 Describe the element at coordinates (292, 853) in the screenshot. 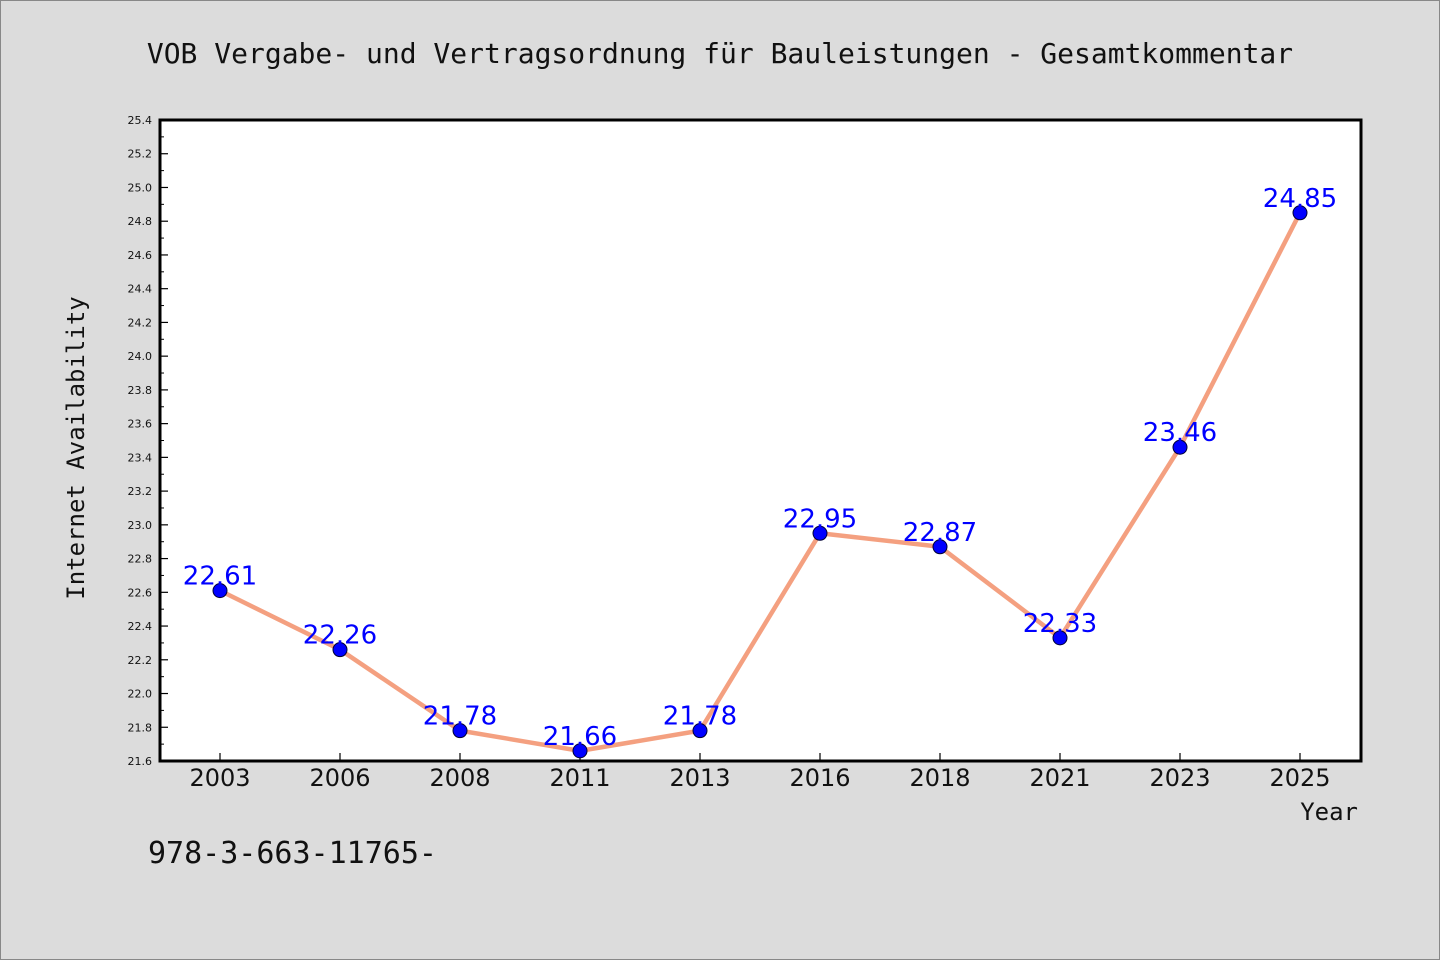

I see `isbn-text: 978-3-663-11765-` at that location.